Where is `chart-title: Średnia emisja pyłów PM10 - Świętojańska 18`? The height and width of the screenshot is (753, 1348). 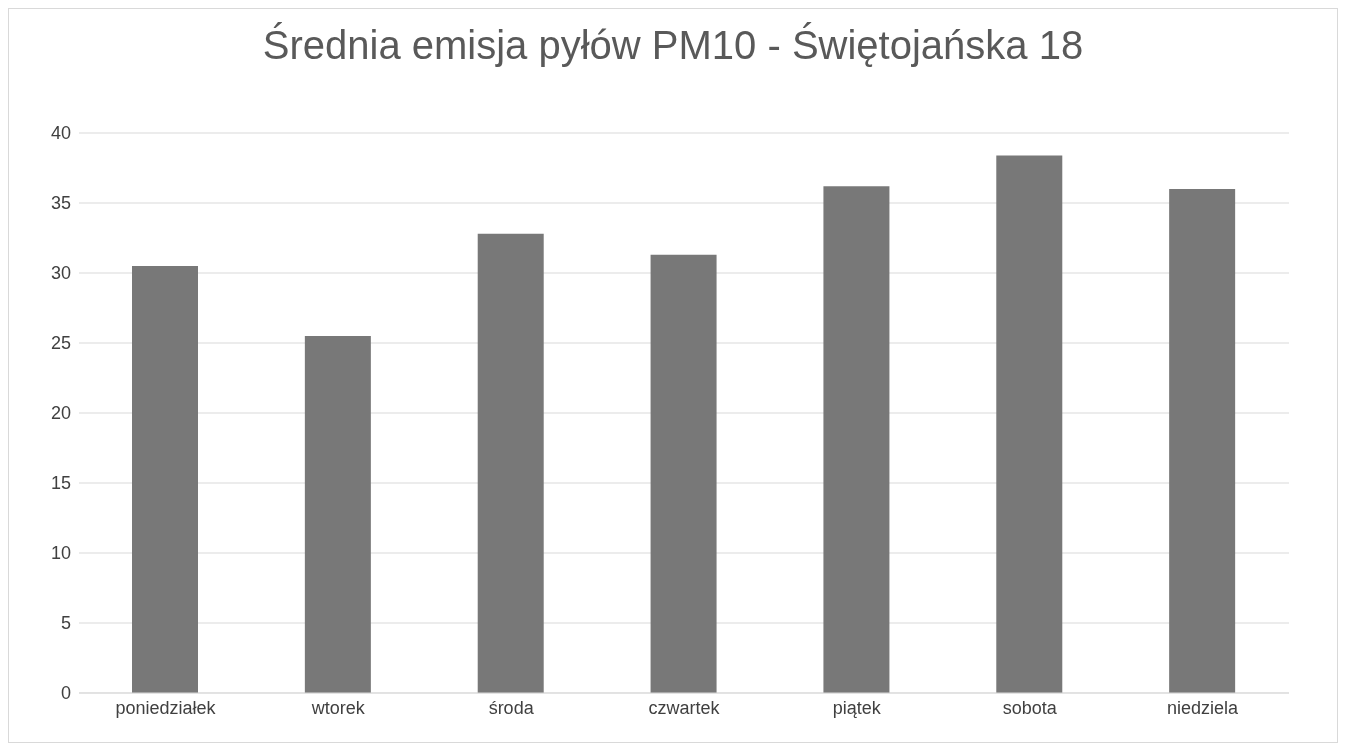
chart-title: Średnia emisja pyłów PM10 - Świętojańska 18 is located at coordinates (673, 45).